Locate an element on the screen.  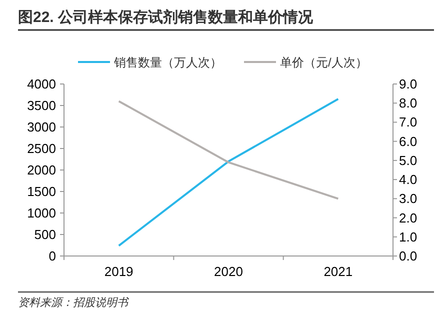
y-tick-label: 2500 is located at coordinates (41, 148).